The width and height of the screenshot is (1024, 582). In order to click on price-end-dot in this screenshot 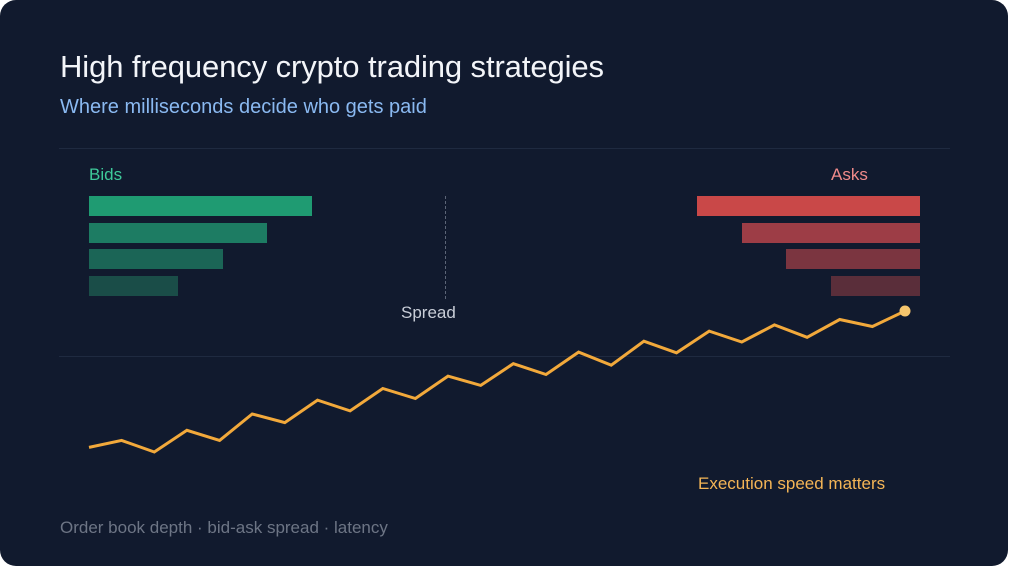, I will do `click(905, 311)`.